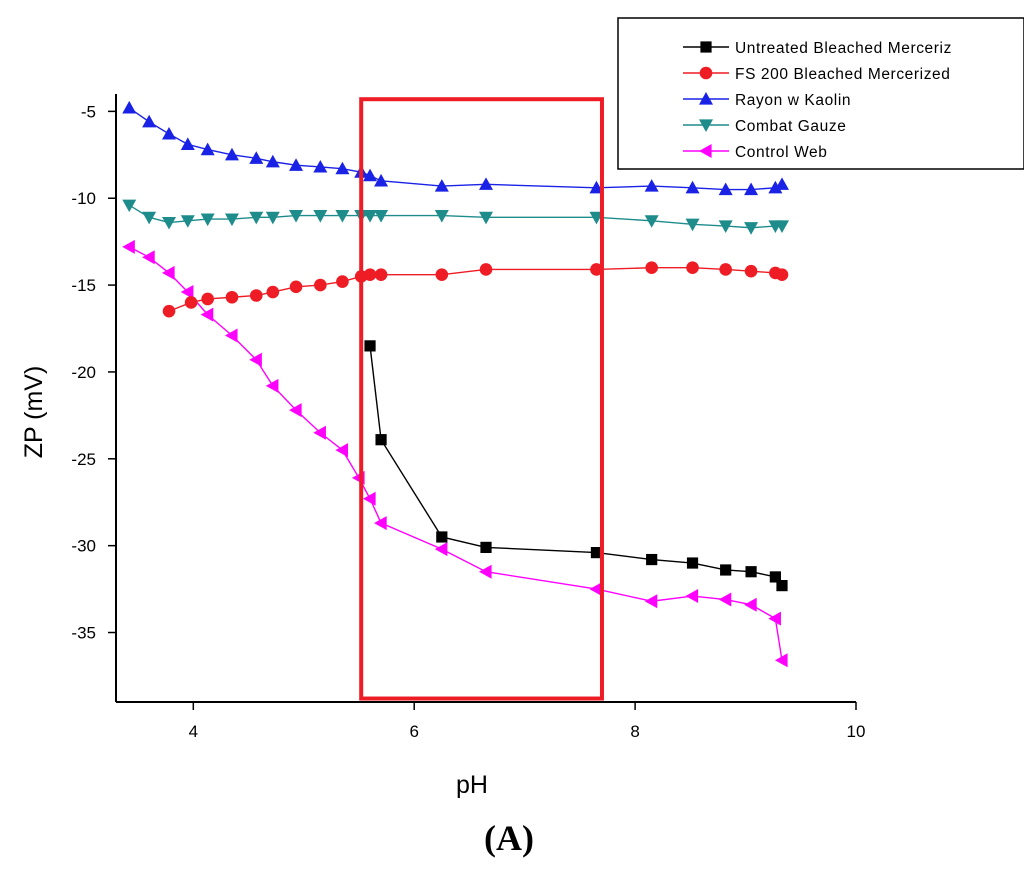 The width and height of the screenshot is (1024, 872). Describe the element at coordinates (781, 152) in the screenshot. I see `legend-label: Control Web` at that location.